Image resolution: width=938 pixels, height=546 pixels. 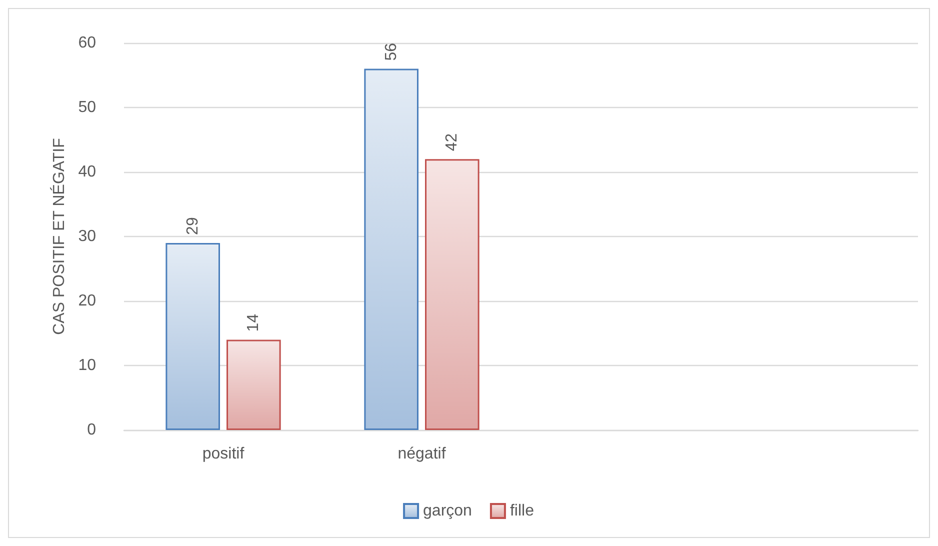 What do you see at coordinates (87, 43) in the screenshot?
I see `y-tick-label: 60` at bounding box center [87, 43].